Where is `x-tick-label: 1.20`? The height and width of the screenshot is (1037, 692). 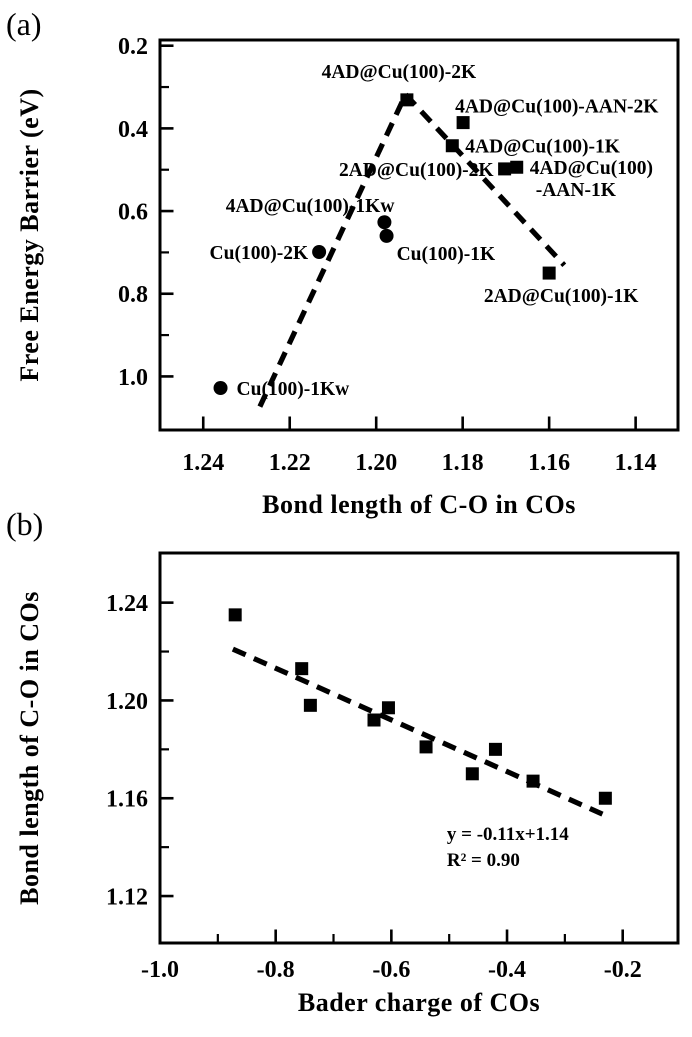
x-tick-label: 1.20 is located at coordinates (376, 463).